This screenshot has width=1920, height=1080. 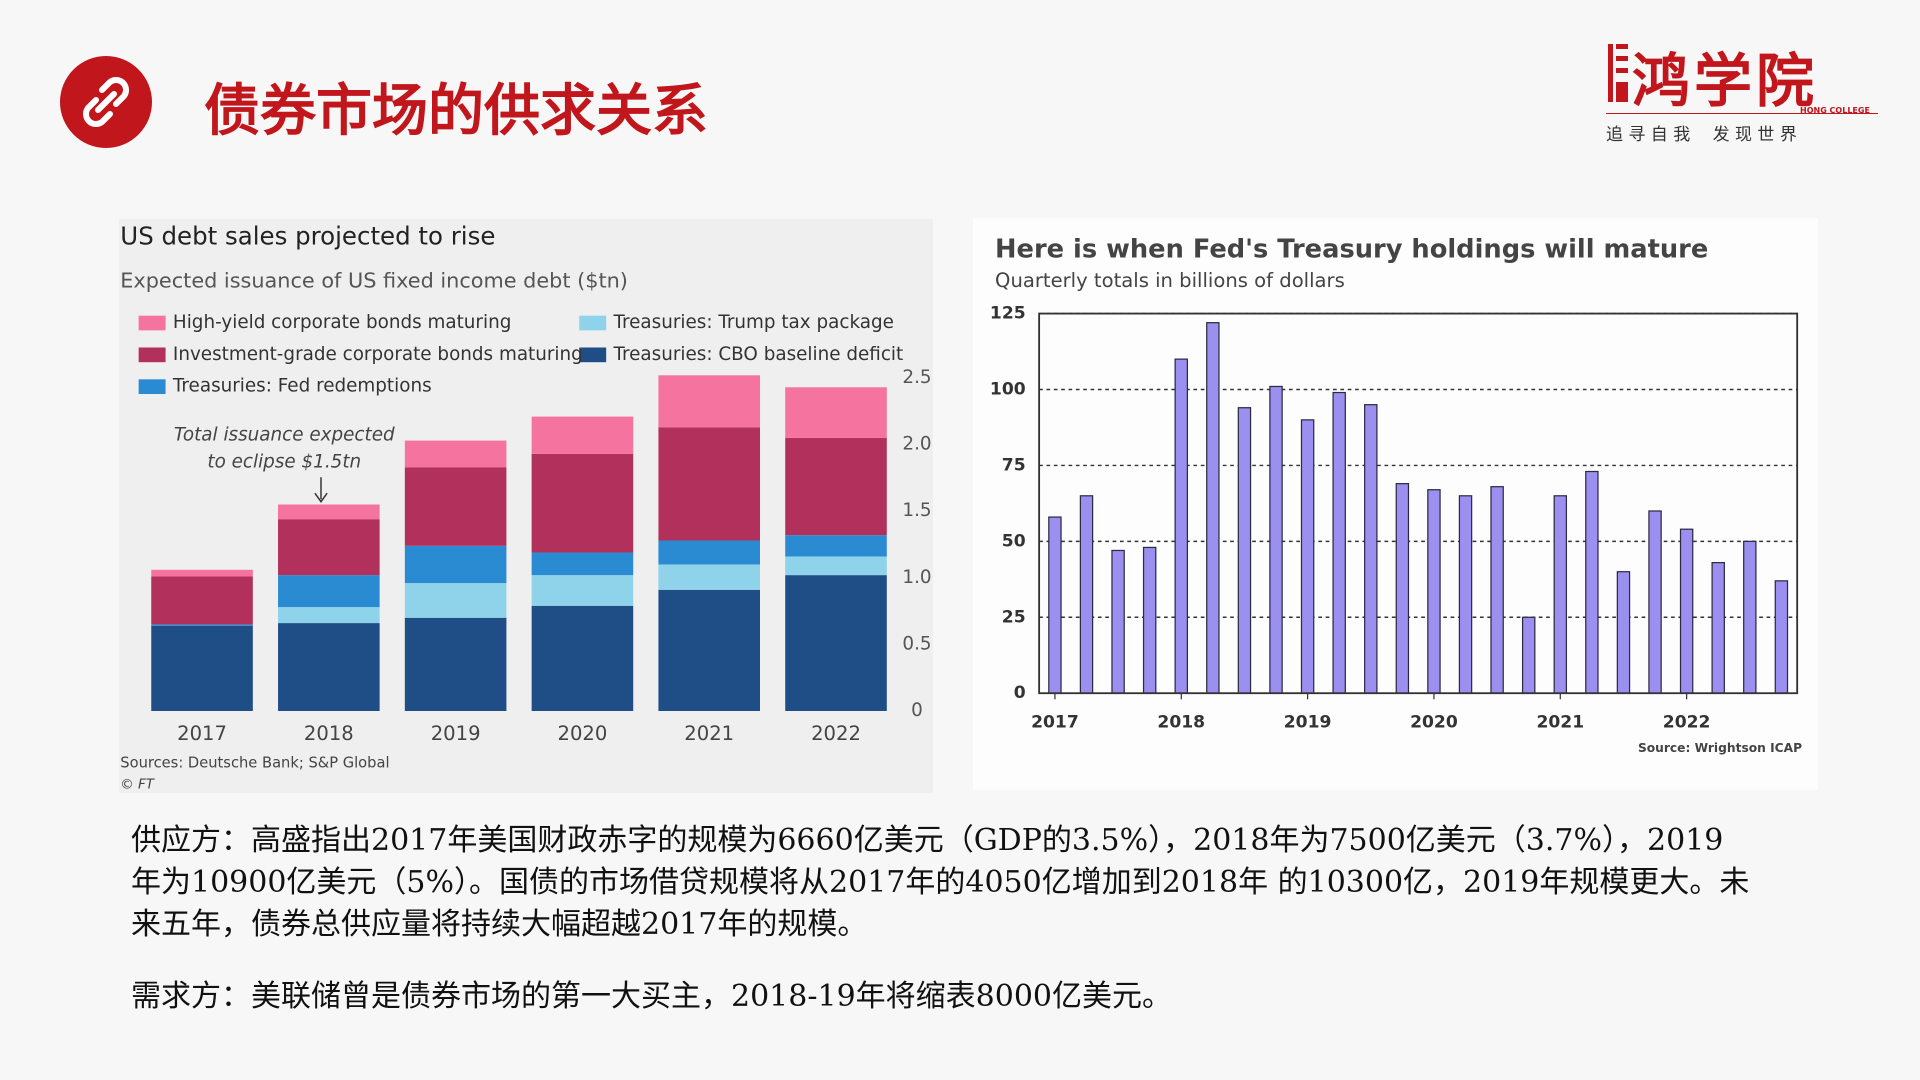 I want to click on y-tick-label: 25, so click(x=1014, y=617).